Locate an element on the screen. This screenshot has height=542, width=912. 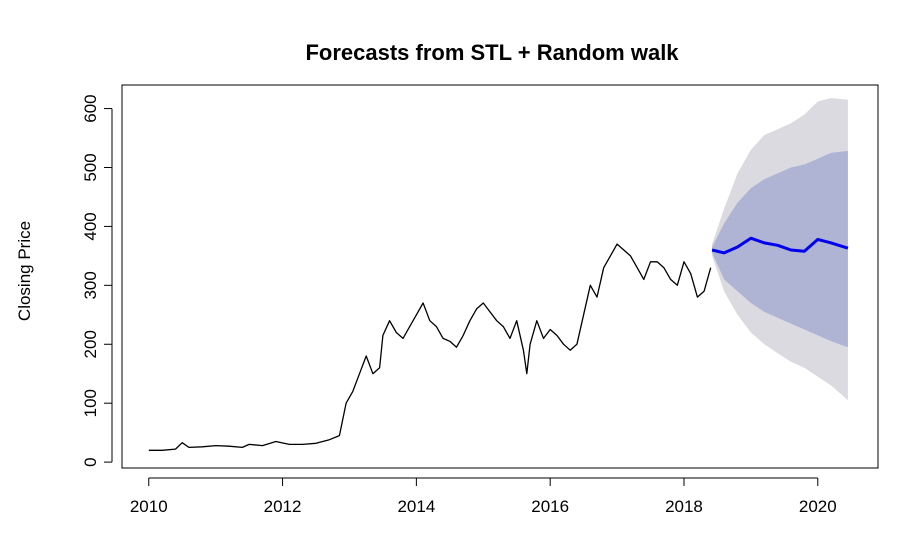
y-tick-label: 600 is located at coordinates (90, 108).